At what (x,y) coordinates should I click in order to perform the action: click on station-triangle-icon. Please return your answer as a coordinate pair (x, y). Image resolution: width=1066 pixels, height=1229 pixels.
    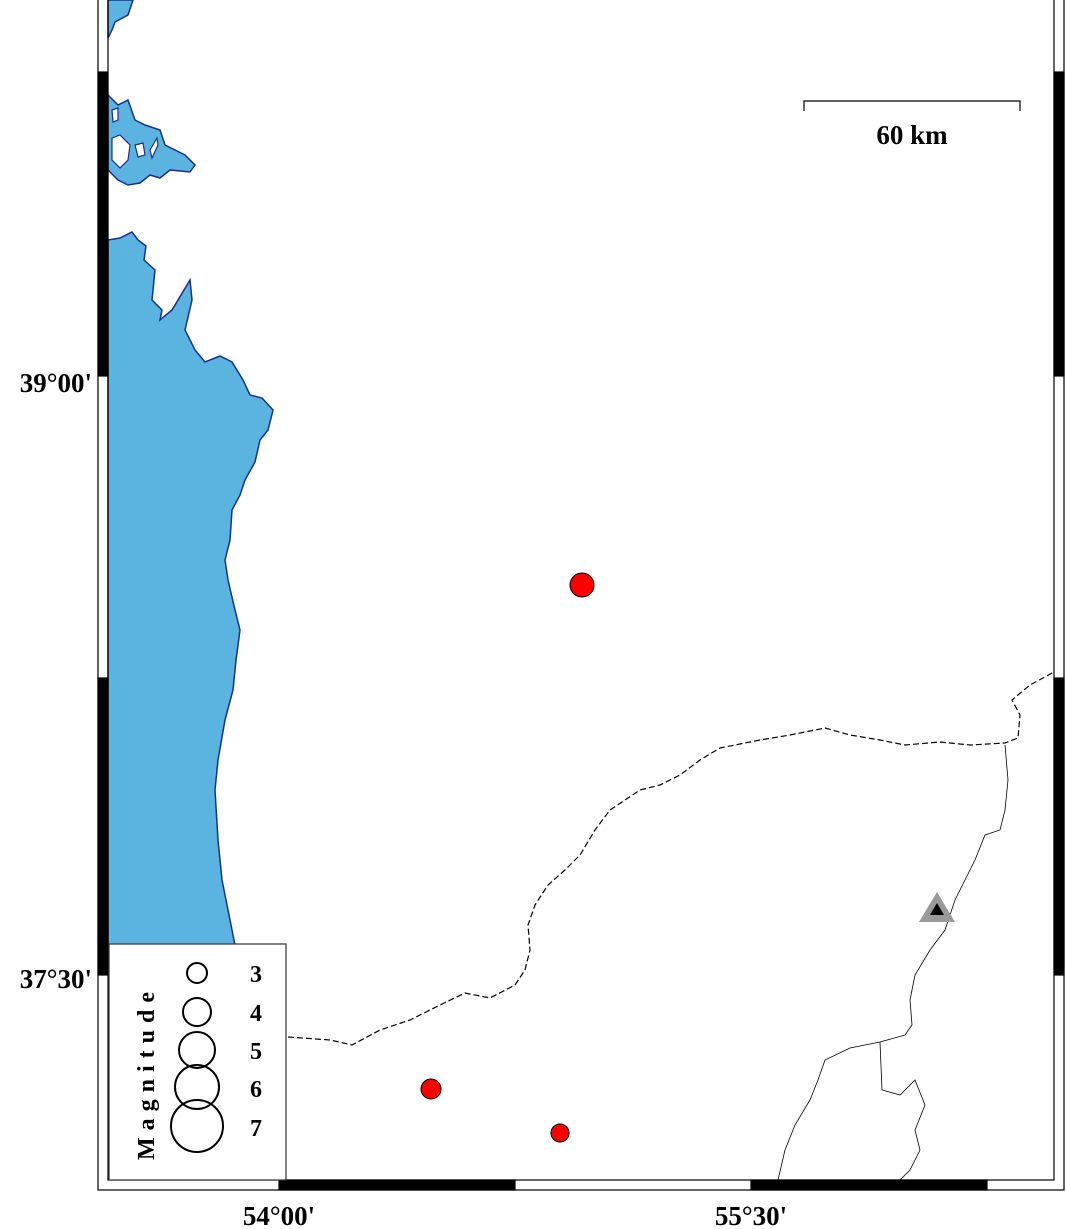
    Looking at the image, I should click on (937, 907).